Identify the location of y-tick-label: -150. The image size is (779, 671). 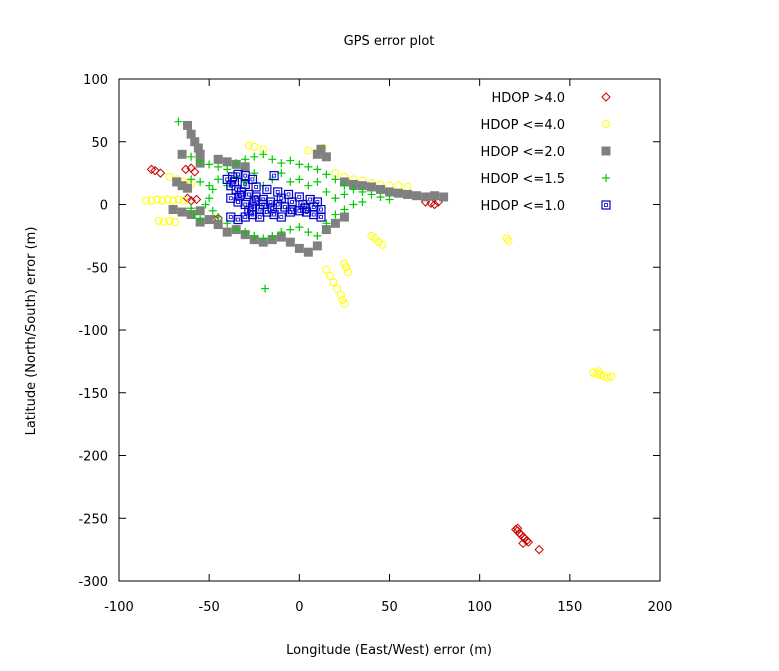
(93, 394).